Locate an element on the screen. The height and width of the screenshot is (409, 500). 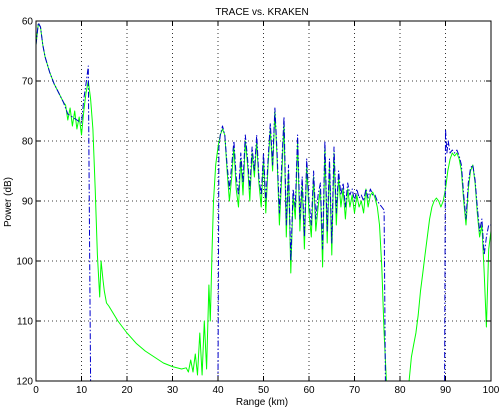
x-tick-label: 20 is located at coordinates (127, 390).